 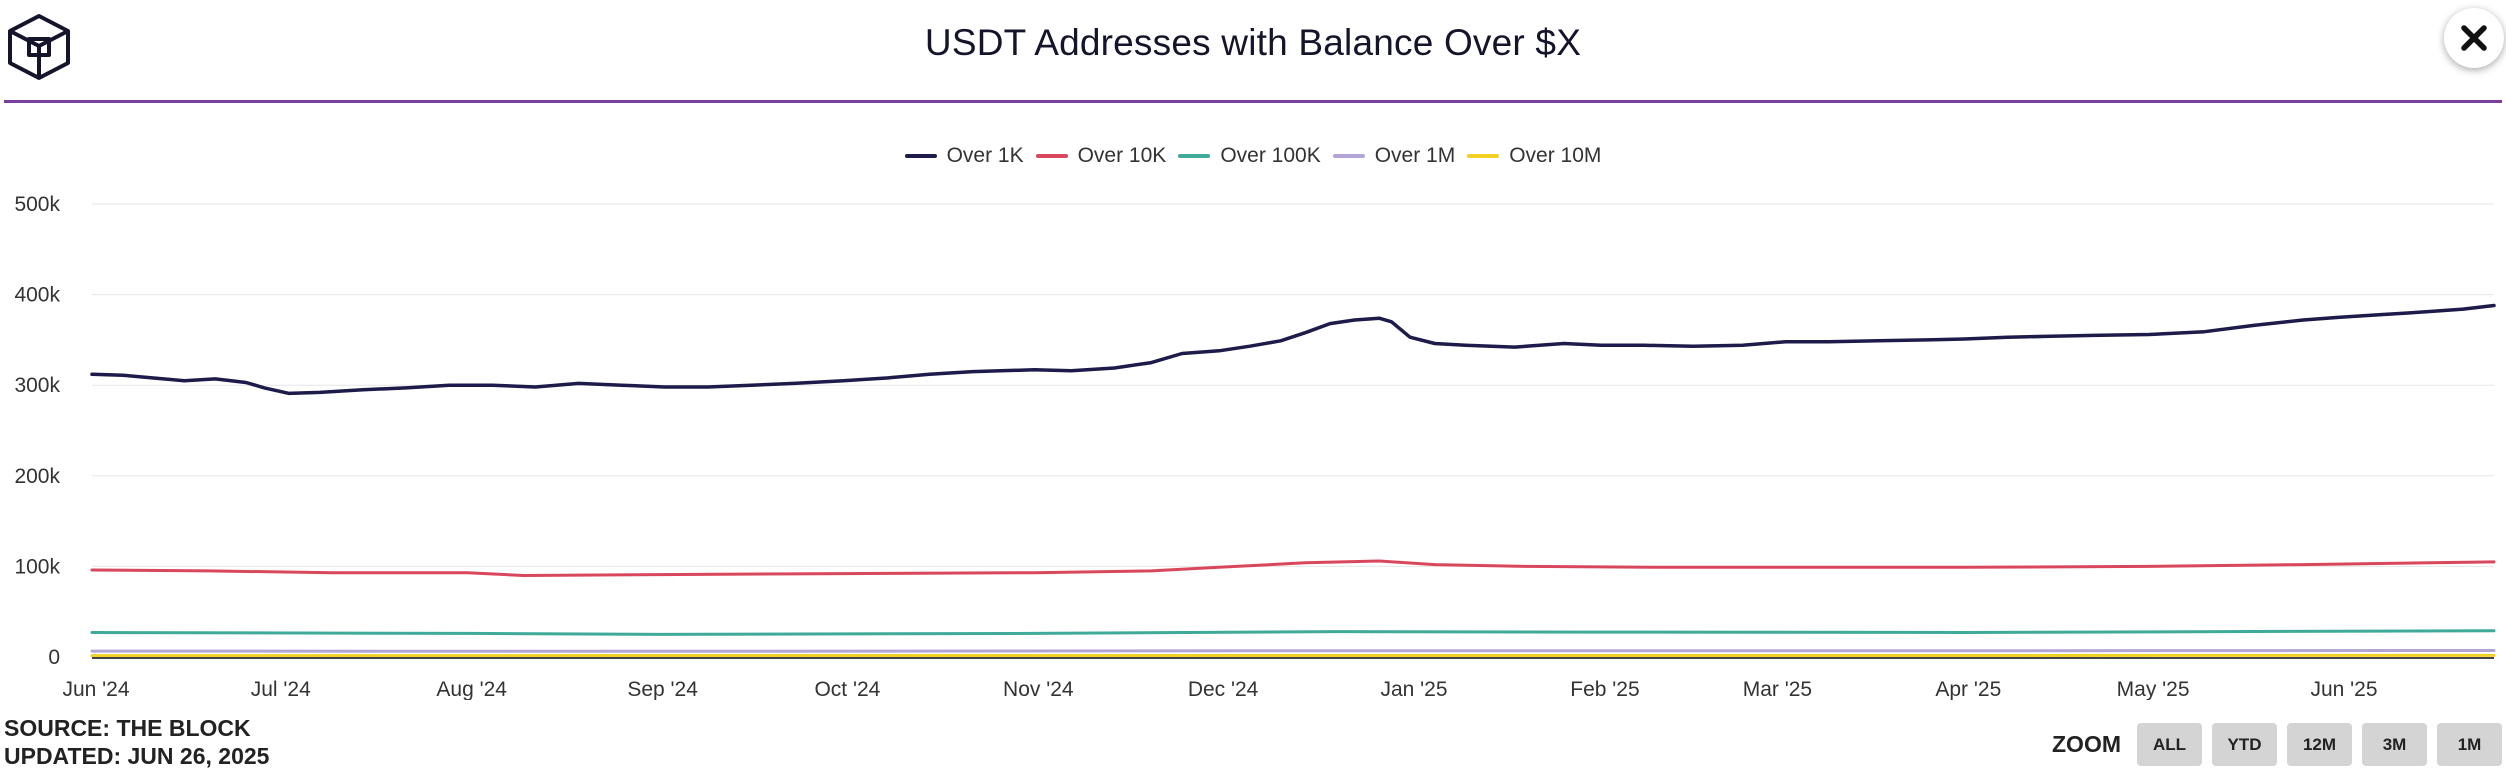 I want to click on y-tick-label: 0, so click(x=54, y=657).